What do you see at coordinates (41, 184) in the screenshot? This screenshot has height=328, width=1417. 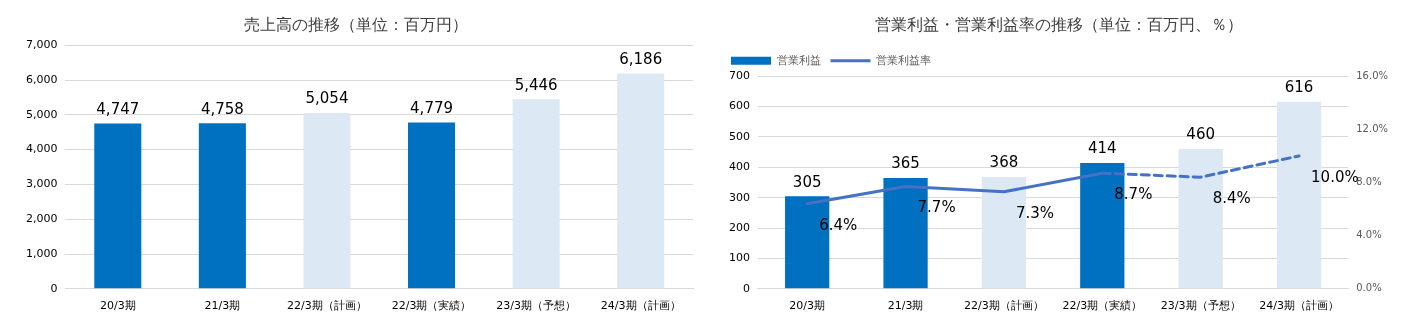 I see `y-tick-label: 3,000` at bounding box center [41, 184].